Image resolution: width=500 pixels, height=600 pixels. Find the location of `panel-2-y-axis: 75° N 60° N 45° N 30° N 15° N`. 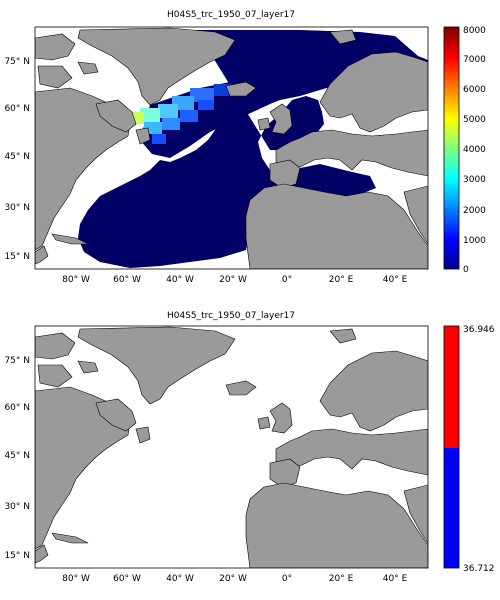

panel-2-y-axis: 75° N 60° N 45° N 30° N 15° N is located at coordinates (17, 458).